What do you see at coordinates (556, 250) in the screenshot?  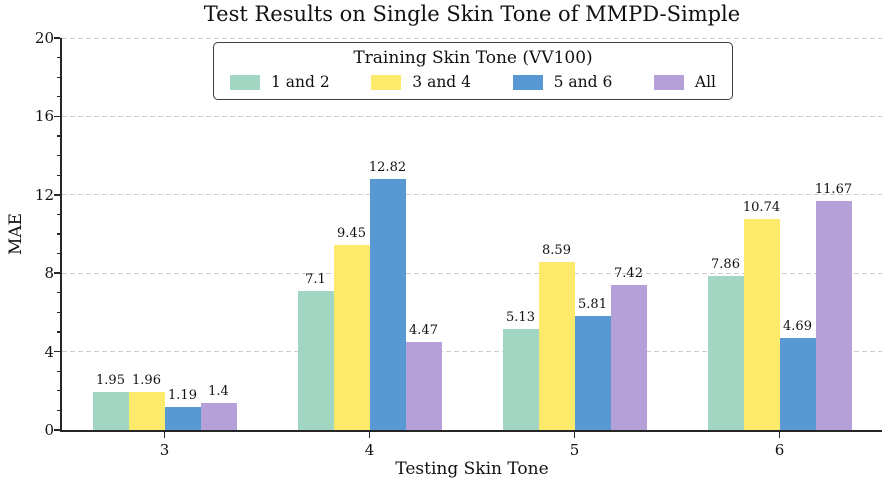 I see `bar-value-label: 8.59` at bounding box center [556, 250].